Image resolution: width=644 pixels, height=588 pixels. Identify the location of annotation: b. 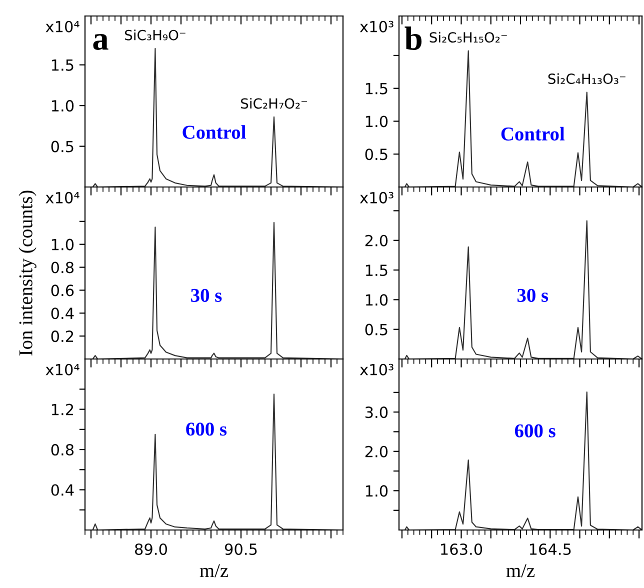
(413, 38).